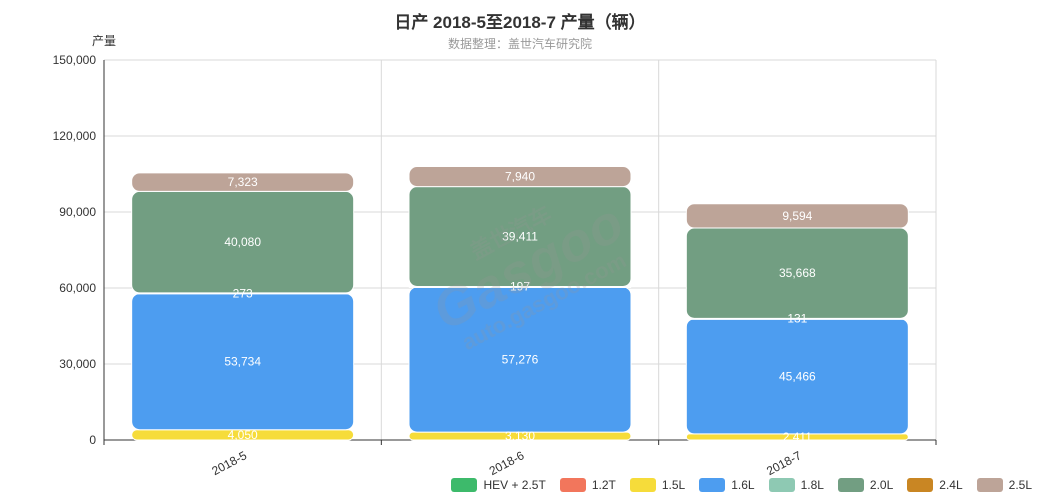 This screenshot has height=500, width=1040. Describe the element at coordinates (77, 364) in the screenshot. I see `y-tick-label: 30,000` at that location.